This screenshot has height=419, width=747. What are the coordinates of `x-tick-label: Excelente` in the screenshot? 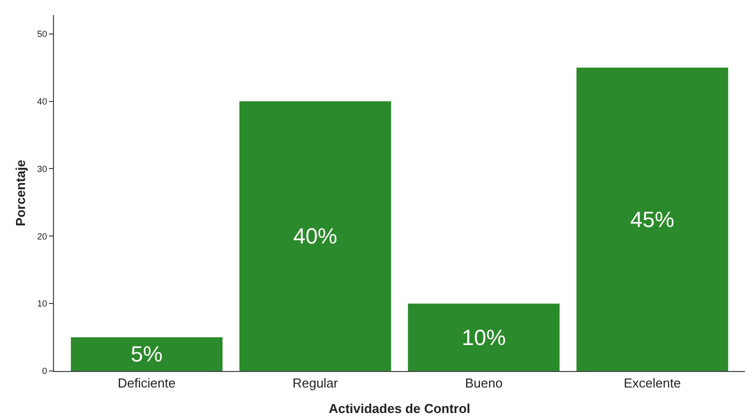 It's located at (652, 383).